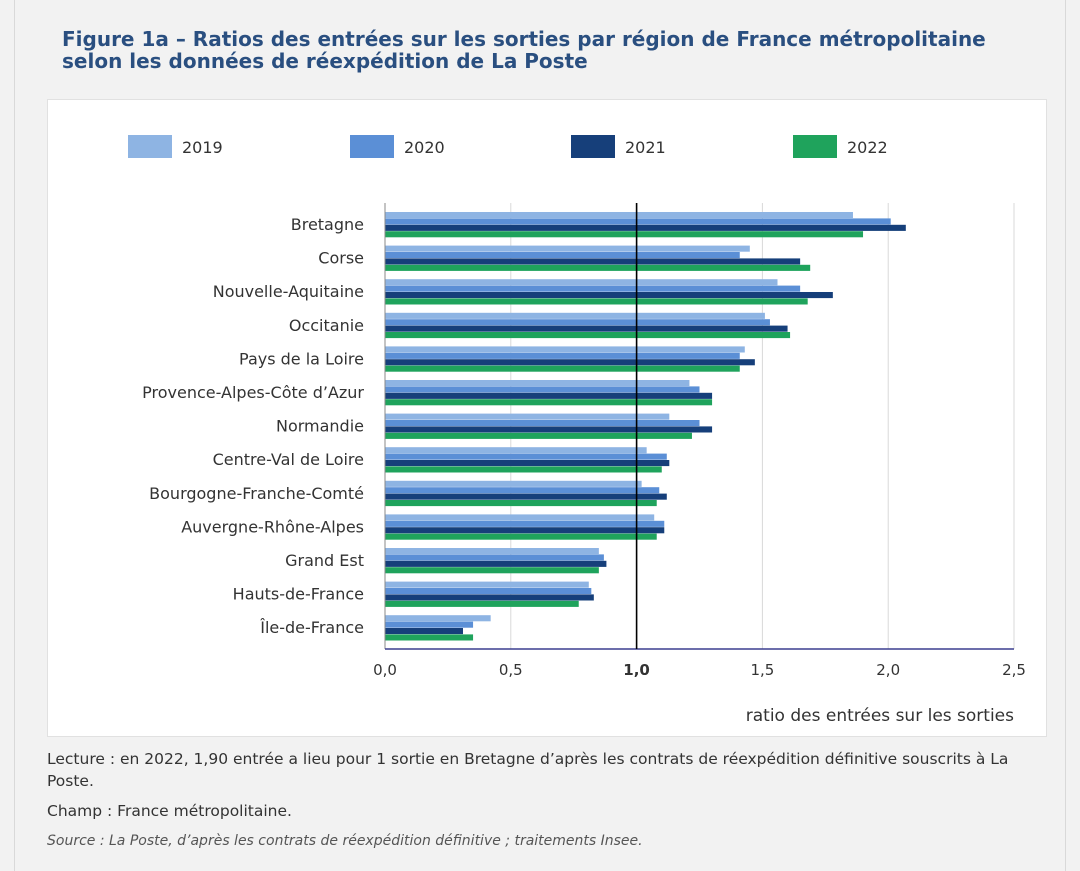  I want to click on legend-swatch-2019, so click(150, 146).